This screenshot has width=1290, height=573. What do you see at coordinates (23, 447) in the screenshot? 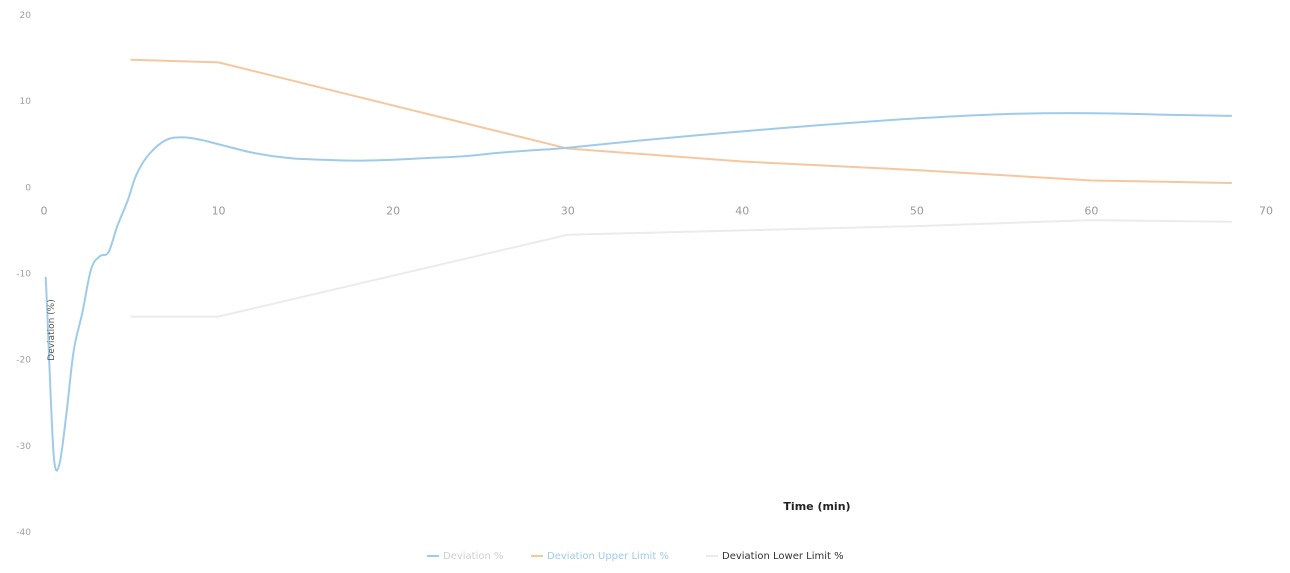
I see `y-tick-label: -30` at bounding box center [23, 447].